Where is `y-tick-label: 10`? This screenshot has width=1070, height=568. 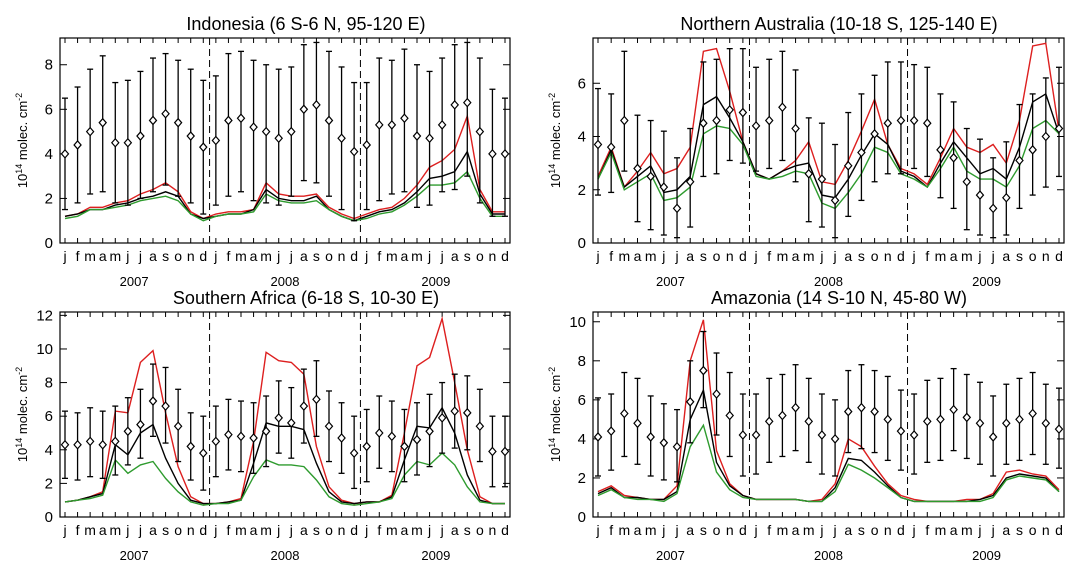 y-tick-label: 10 is located at coordinates (44, 349).